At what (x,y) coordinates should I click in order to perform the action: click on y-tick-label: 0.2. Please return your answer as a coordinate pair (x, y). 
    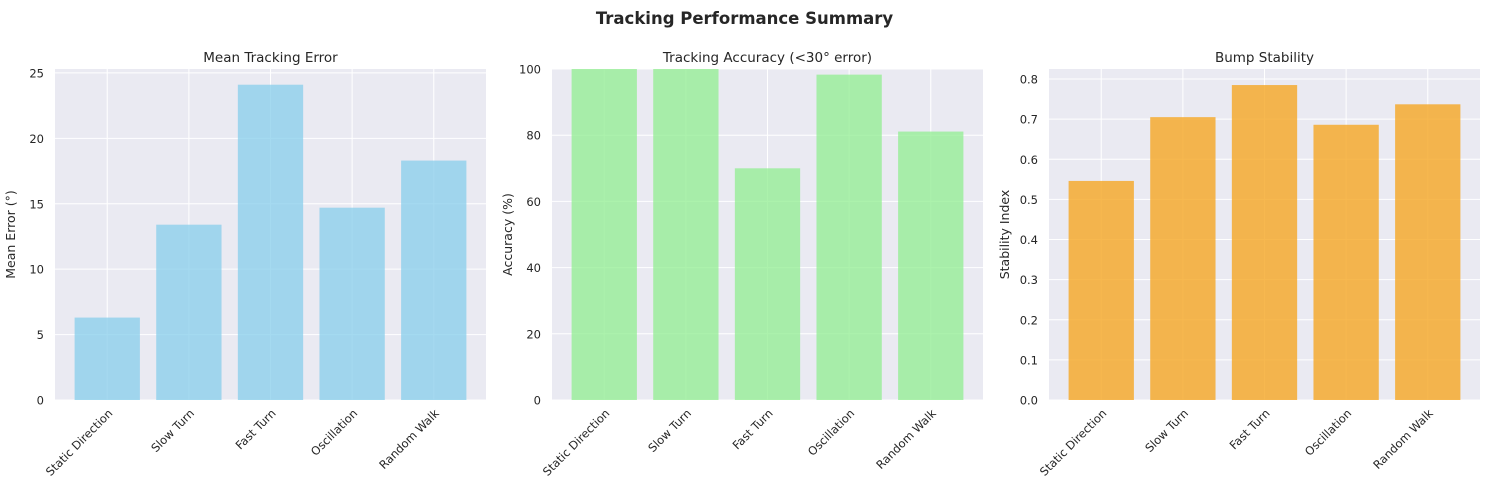
    Looking at the image, I should click on (1029, 320).